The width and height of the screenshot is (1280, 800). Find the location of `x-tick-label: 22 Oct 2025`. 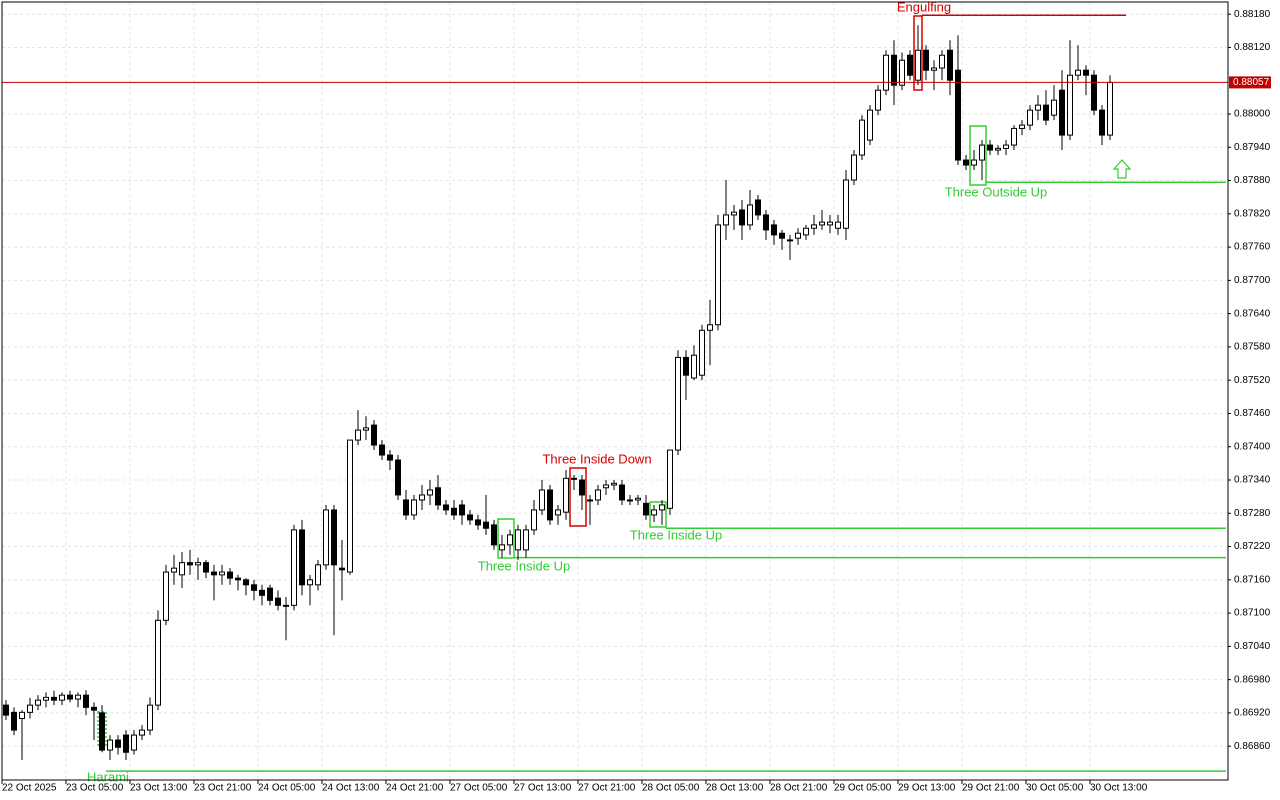

x-tick-label: 22 Oct 2025 is located at coordinates (29, 788).